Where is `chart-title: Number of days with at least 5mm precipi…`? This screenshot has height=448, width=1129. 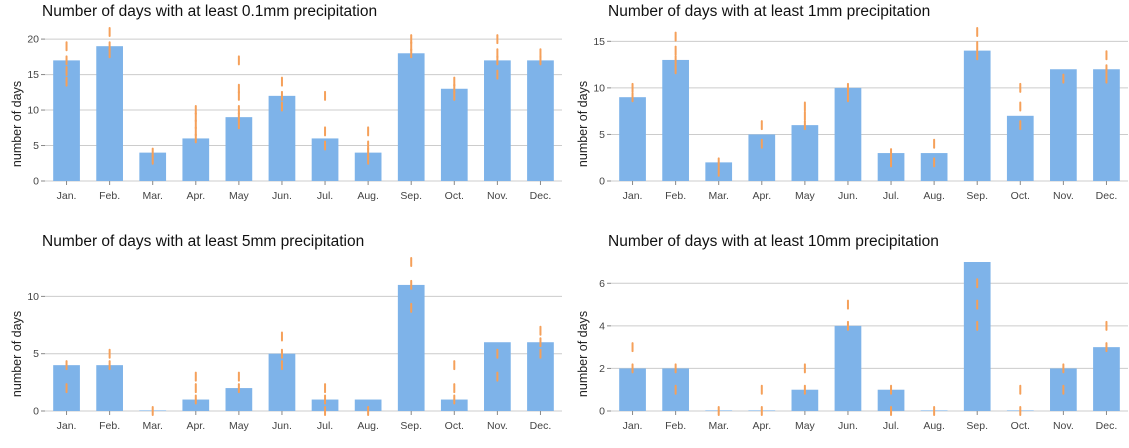 chart-title: Number of days with at least 5mm precipi… is located at coordinates (203, 241).